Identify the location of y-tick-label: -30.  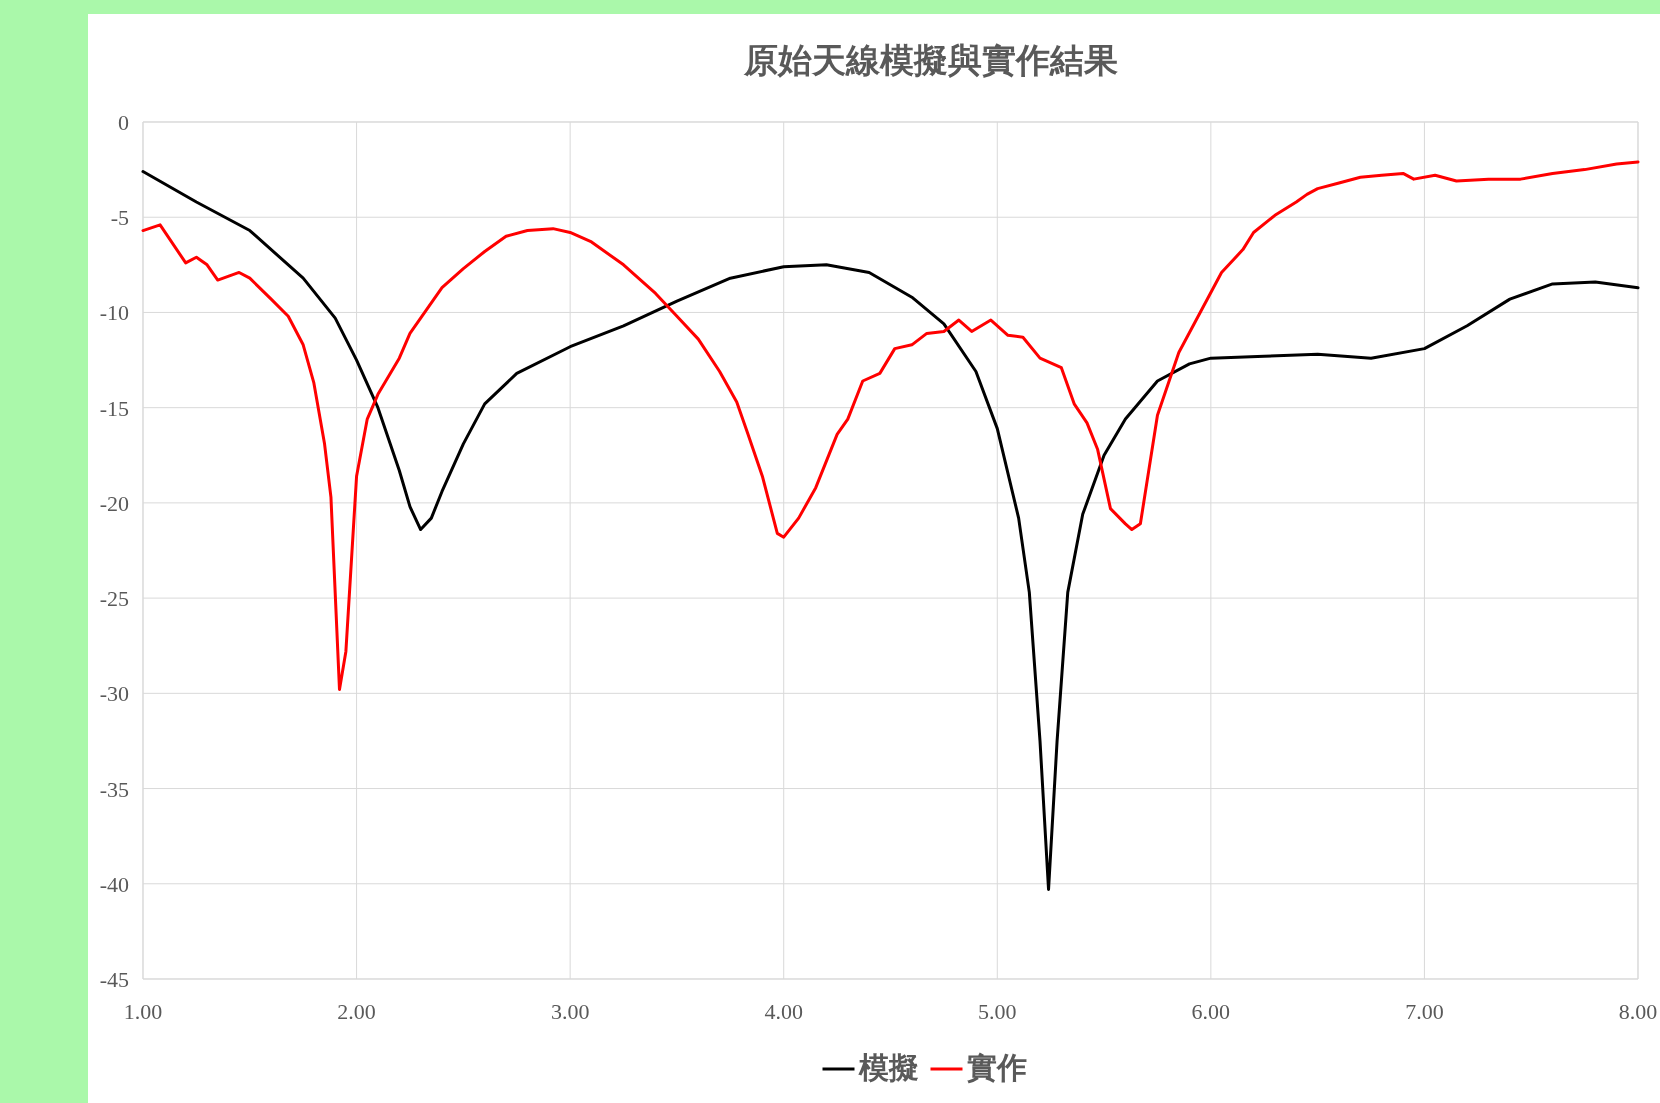
(114, 694).